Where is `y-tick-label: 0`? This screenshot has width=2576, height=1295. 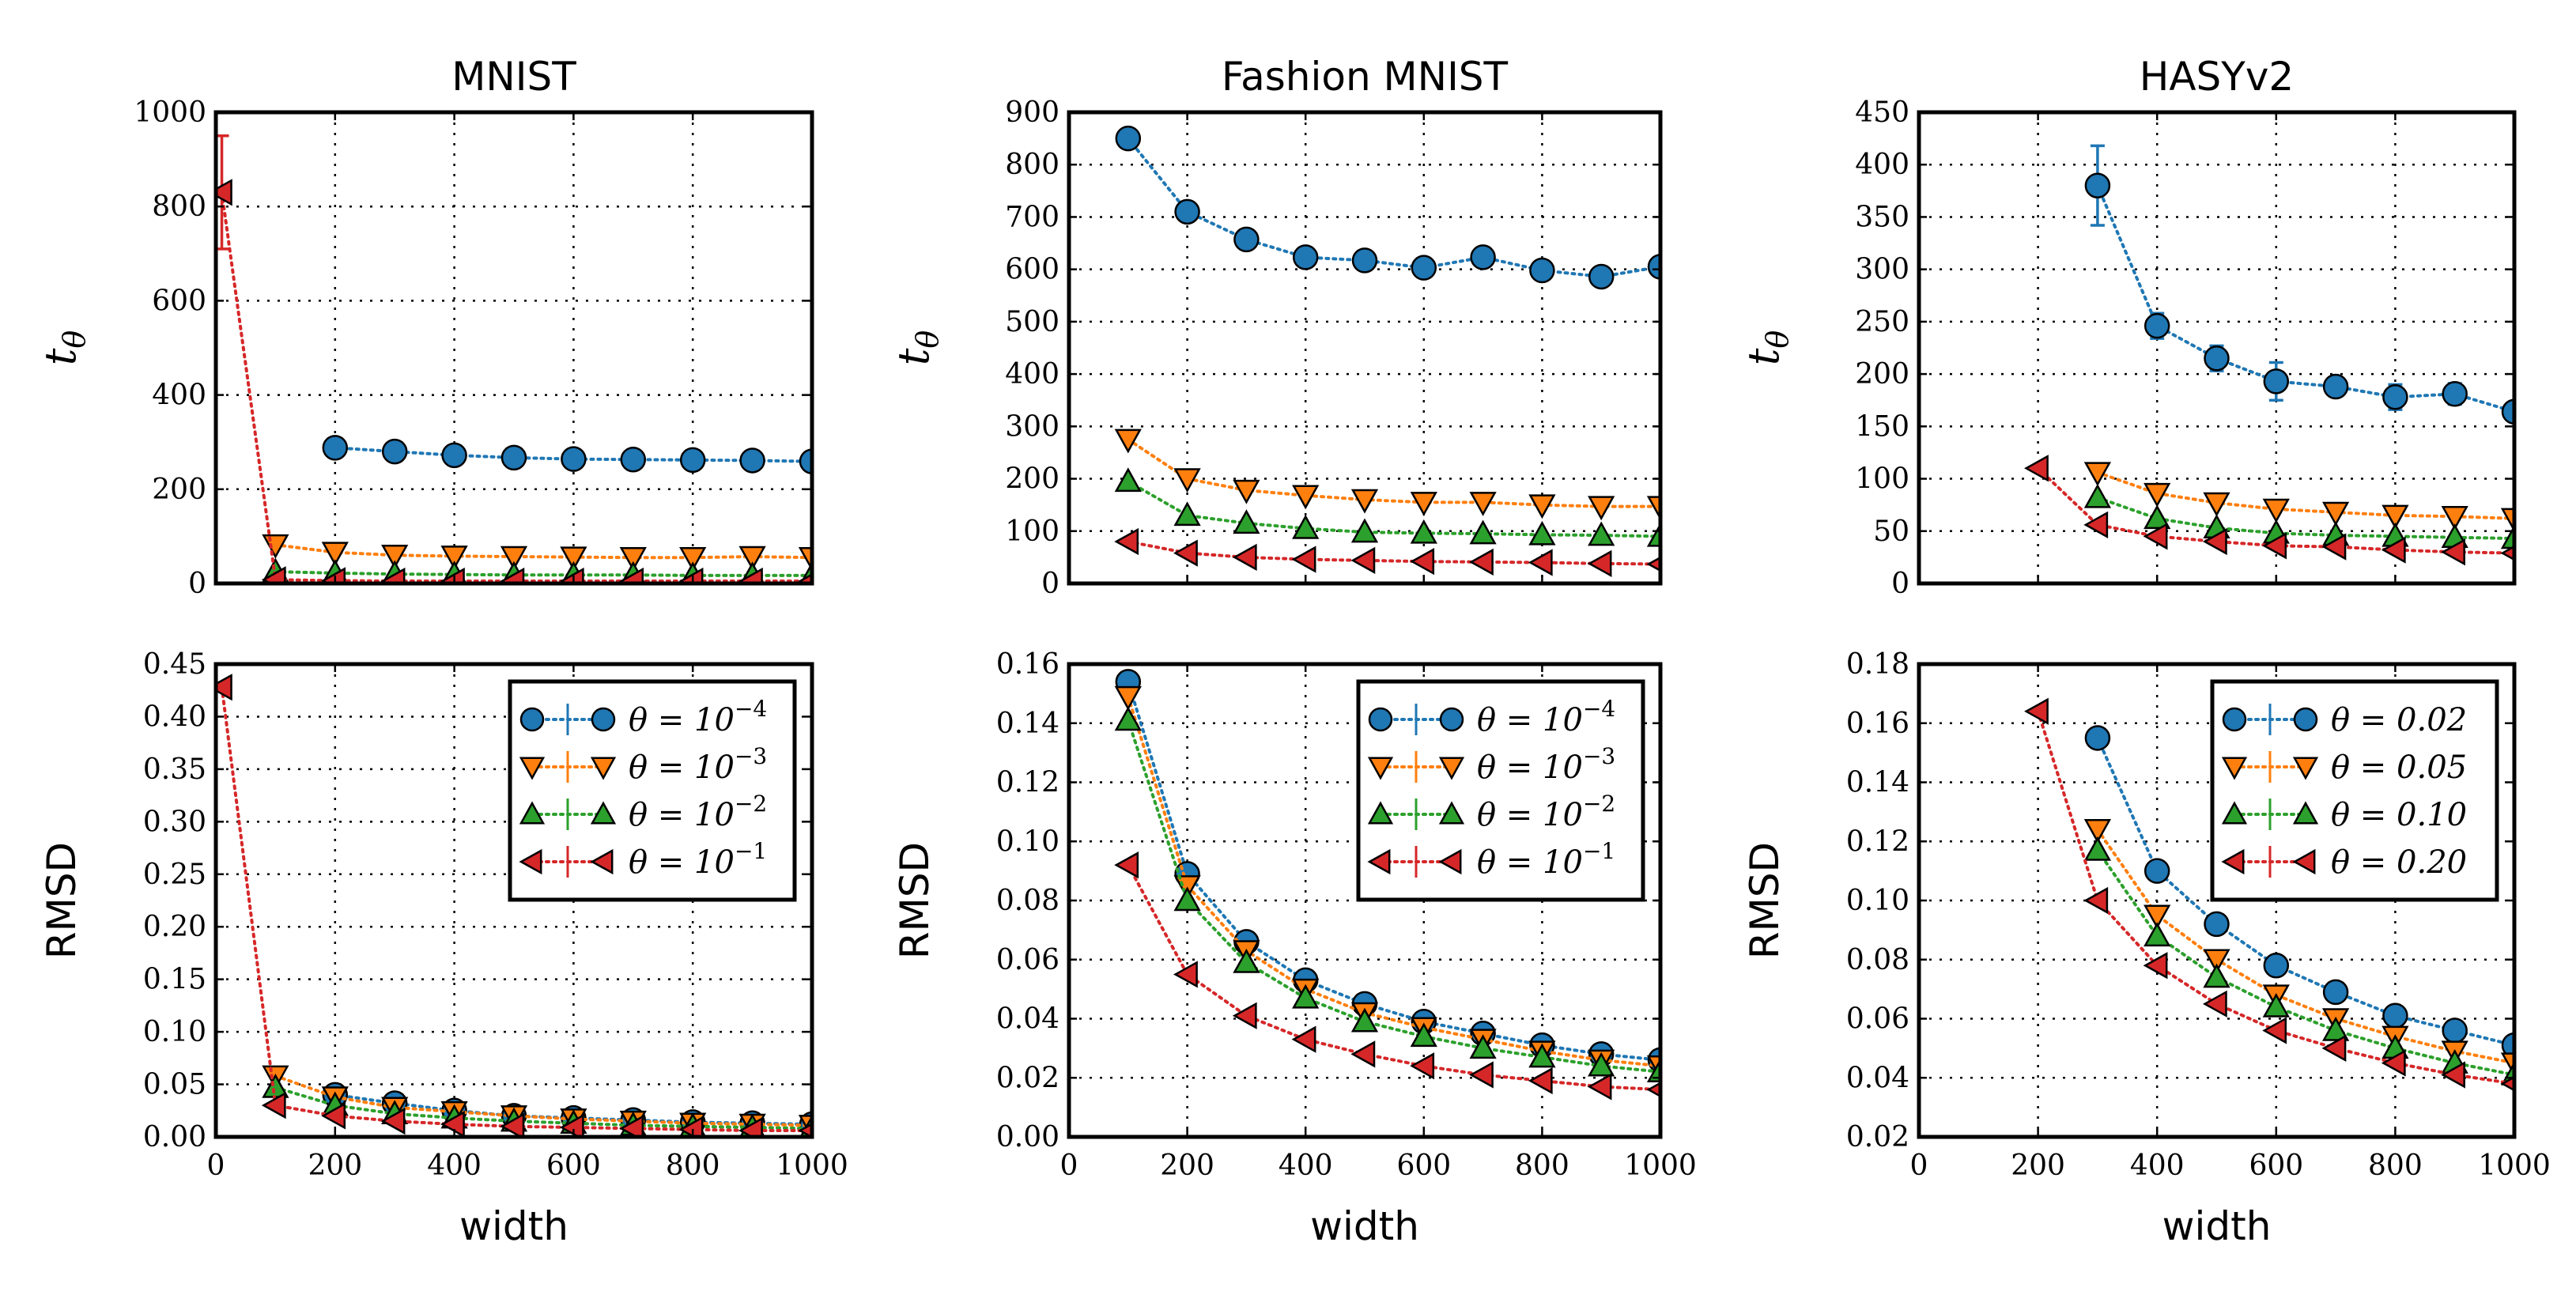
y-tick-label: 0 is located at coordinates (1900, 584).